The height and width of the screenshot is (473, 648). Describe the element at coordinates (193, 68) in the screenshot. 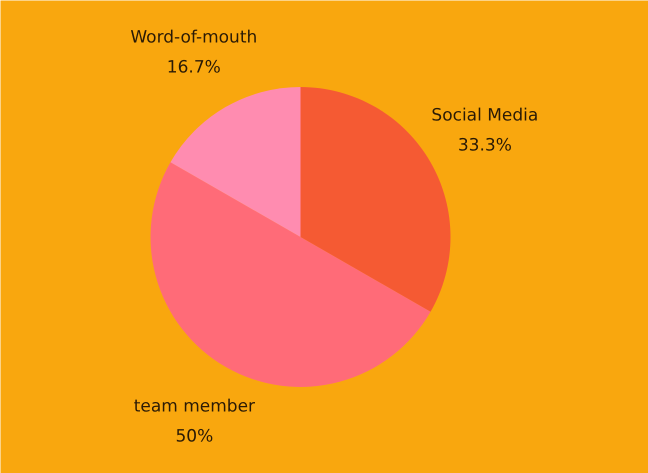

I see `data-label: 16.7%` at that location.